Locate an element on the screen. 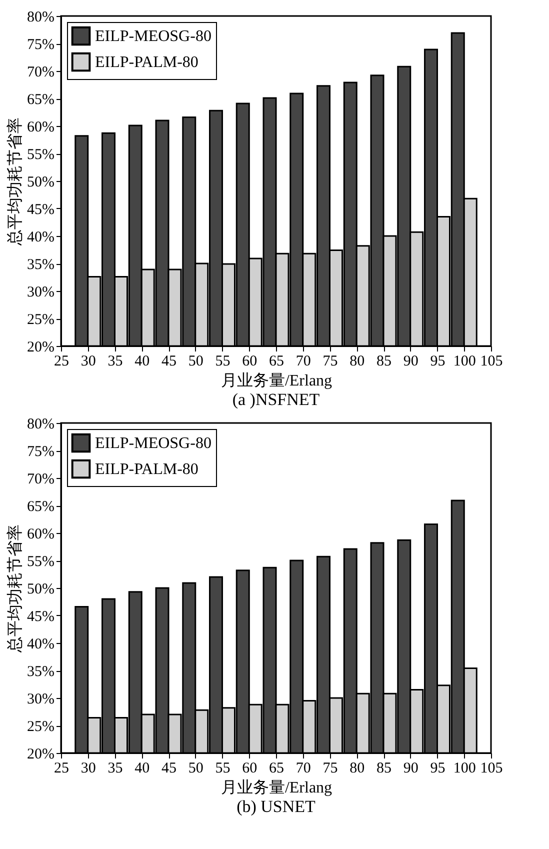  text: (a )NSFNET is located at coordinates (276, 399).